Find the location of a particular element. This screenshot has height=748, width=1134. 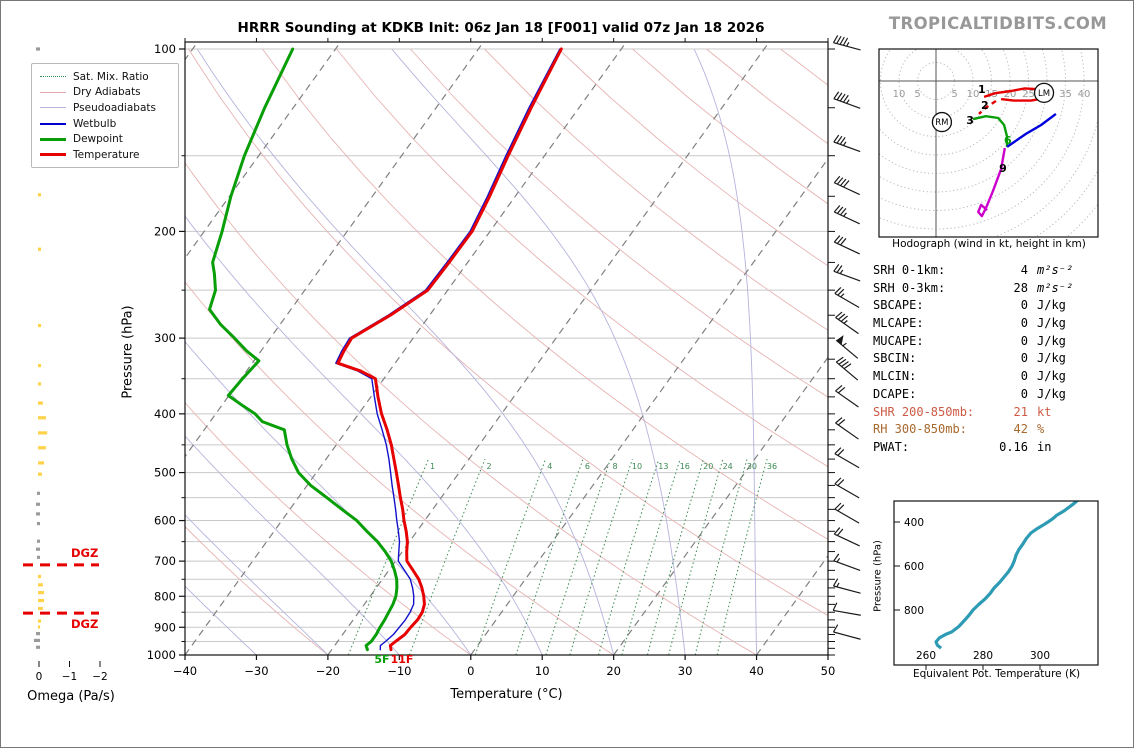

legend-item: Temperature is located at coordinates (106, 155).